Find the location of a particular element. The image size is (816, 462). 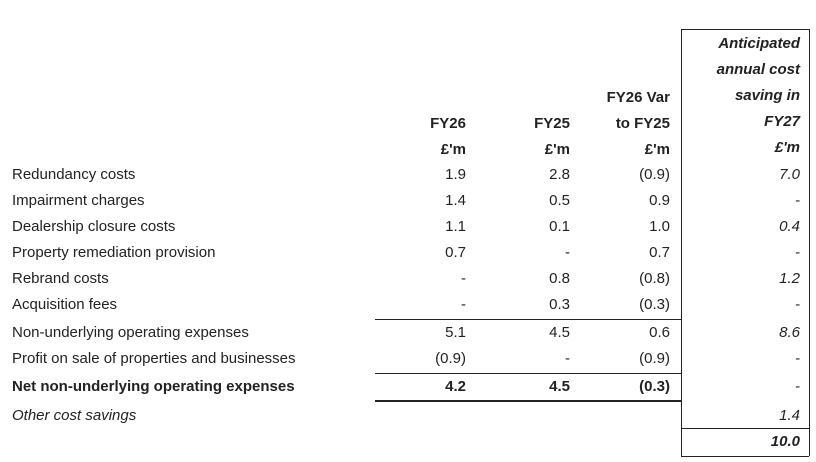

row-label: Non-underlying operating expenses is located at coordinates (130, 332).